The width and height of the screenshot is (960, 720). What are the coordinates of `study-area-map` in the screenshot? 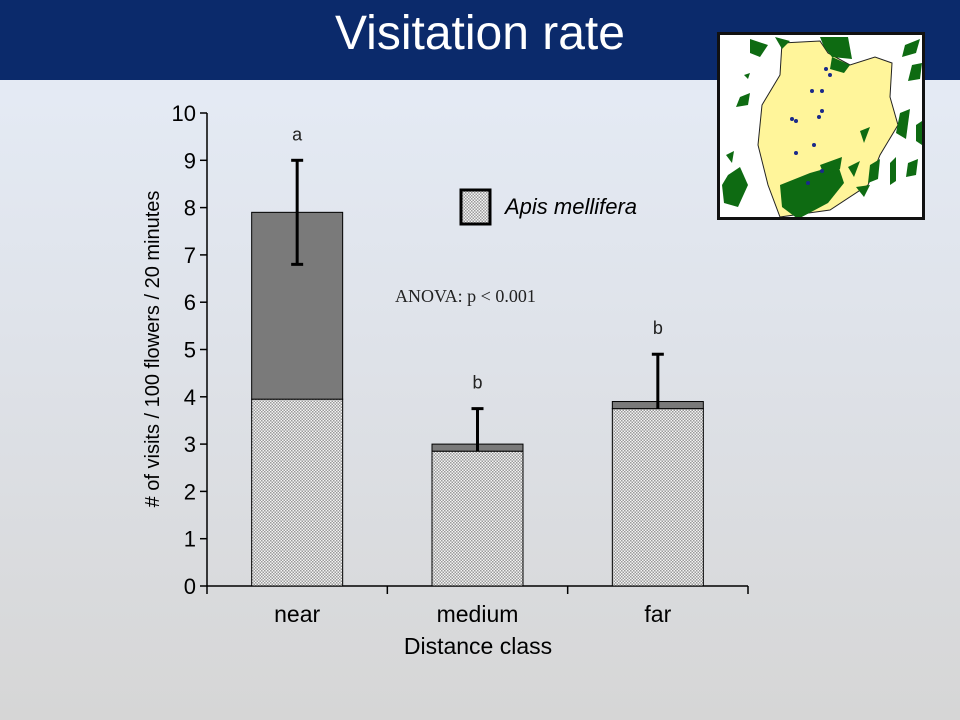 It's located at (821, 126).